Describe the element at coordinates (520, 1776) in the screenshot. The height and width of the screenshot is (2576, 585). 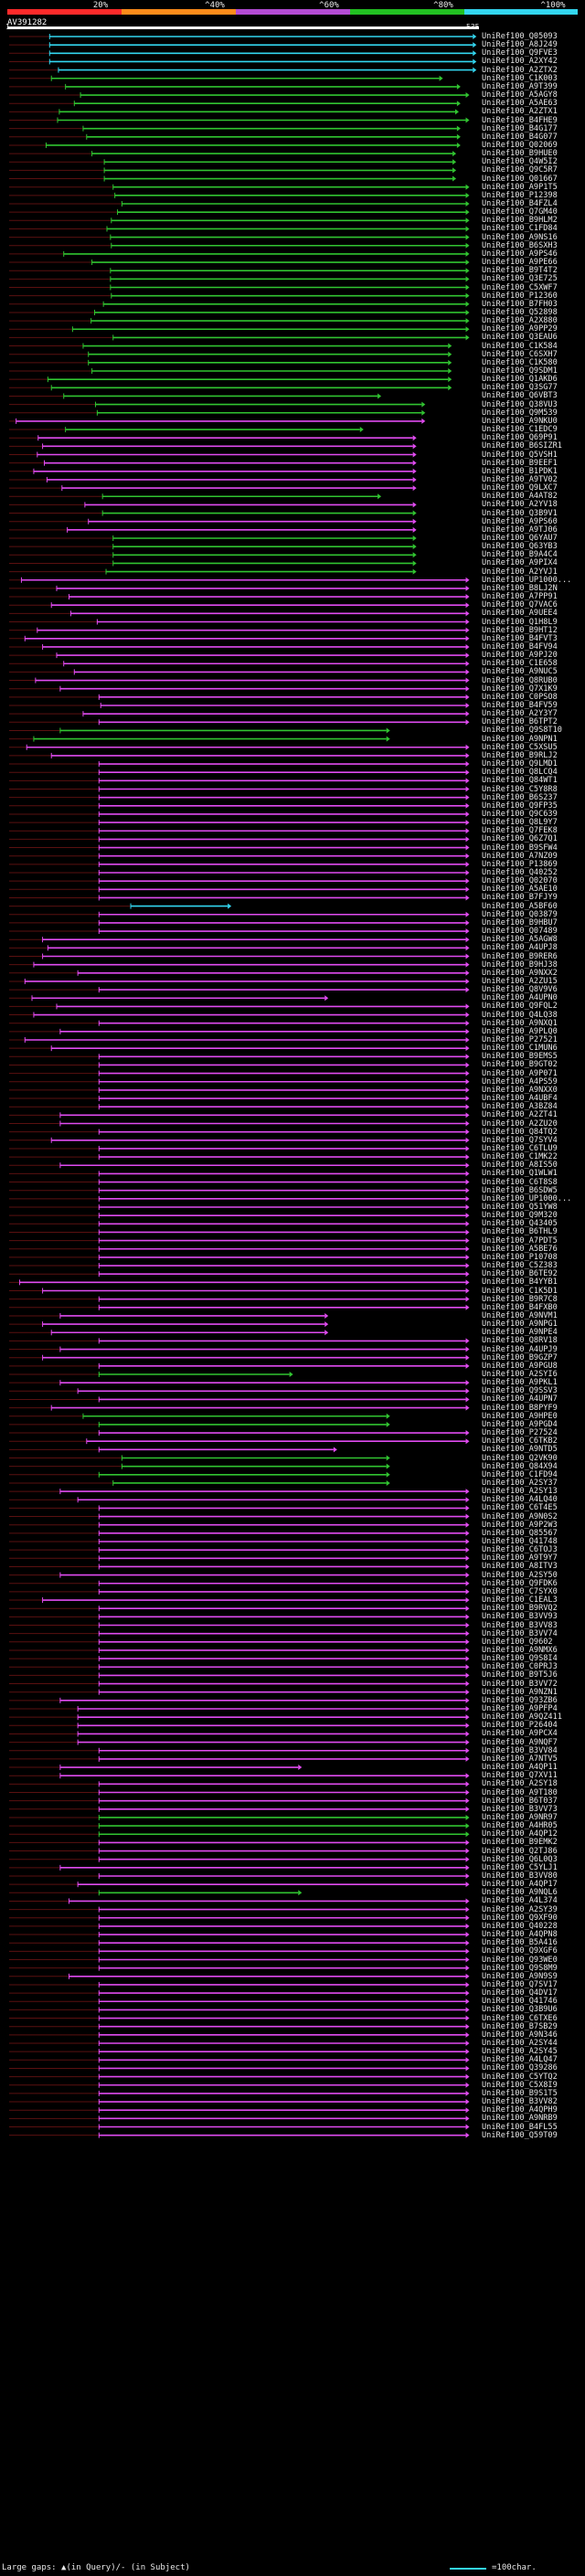
I see `hit-label: UniRef100_Q7XV11` at that location.